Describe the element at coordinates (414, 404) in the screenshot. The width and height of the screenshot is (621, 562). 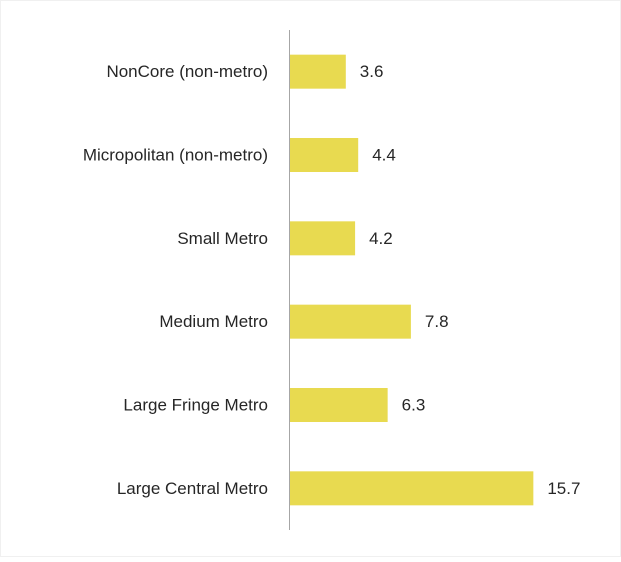
I see `data-label: 6.3` at that location.